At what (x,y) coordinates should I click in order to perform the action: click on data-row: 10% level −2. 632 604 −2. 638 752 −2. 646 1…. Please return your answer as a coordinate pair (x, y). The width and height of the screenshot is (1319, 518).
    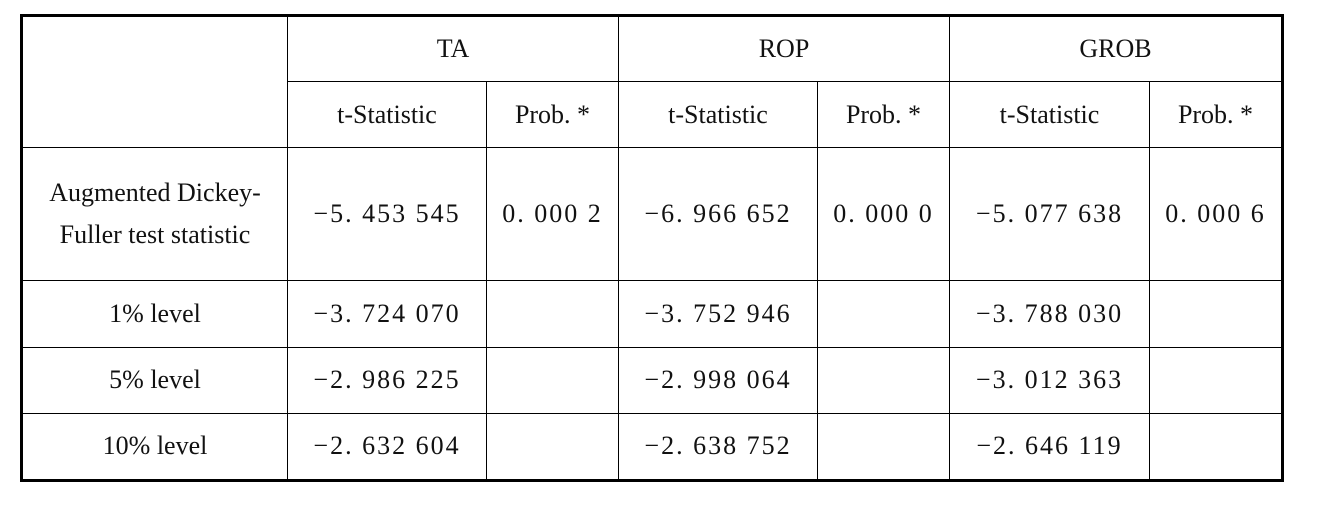
    Looking at the image, I should click on (652, 447).